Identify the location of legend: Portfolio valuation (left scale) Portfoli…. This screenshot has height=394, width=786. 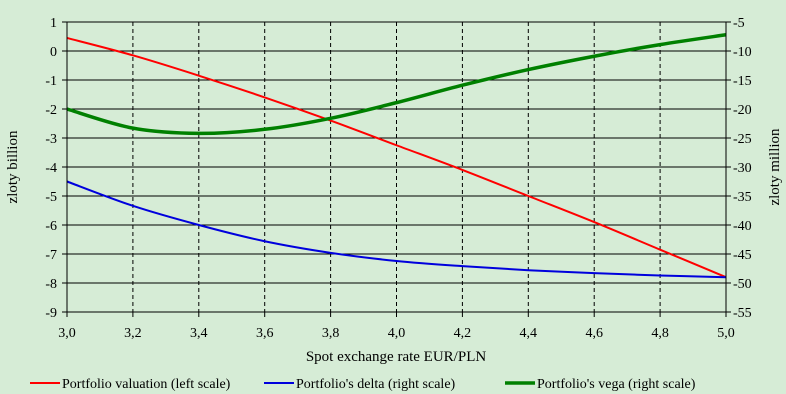
(363, 384).